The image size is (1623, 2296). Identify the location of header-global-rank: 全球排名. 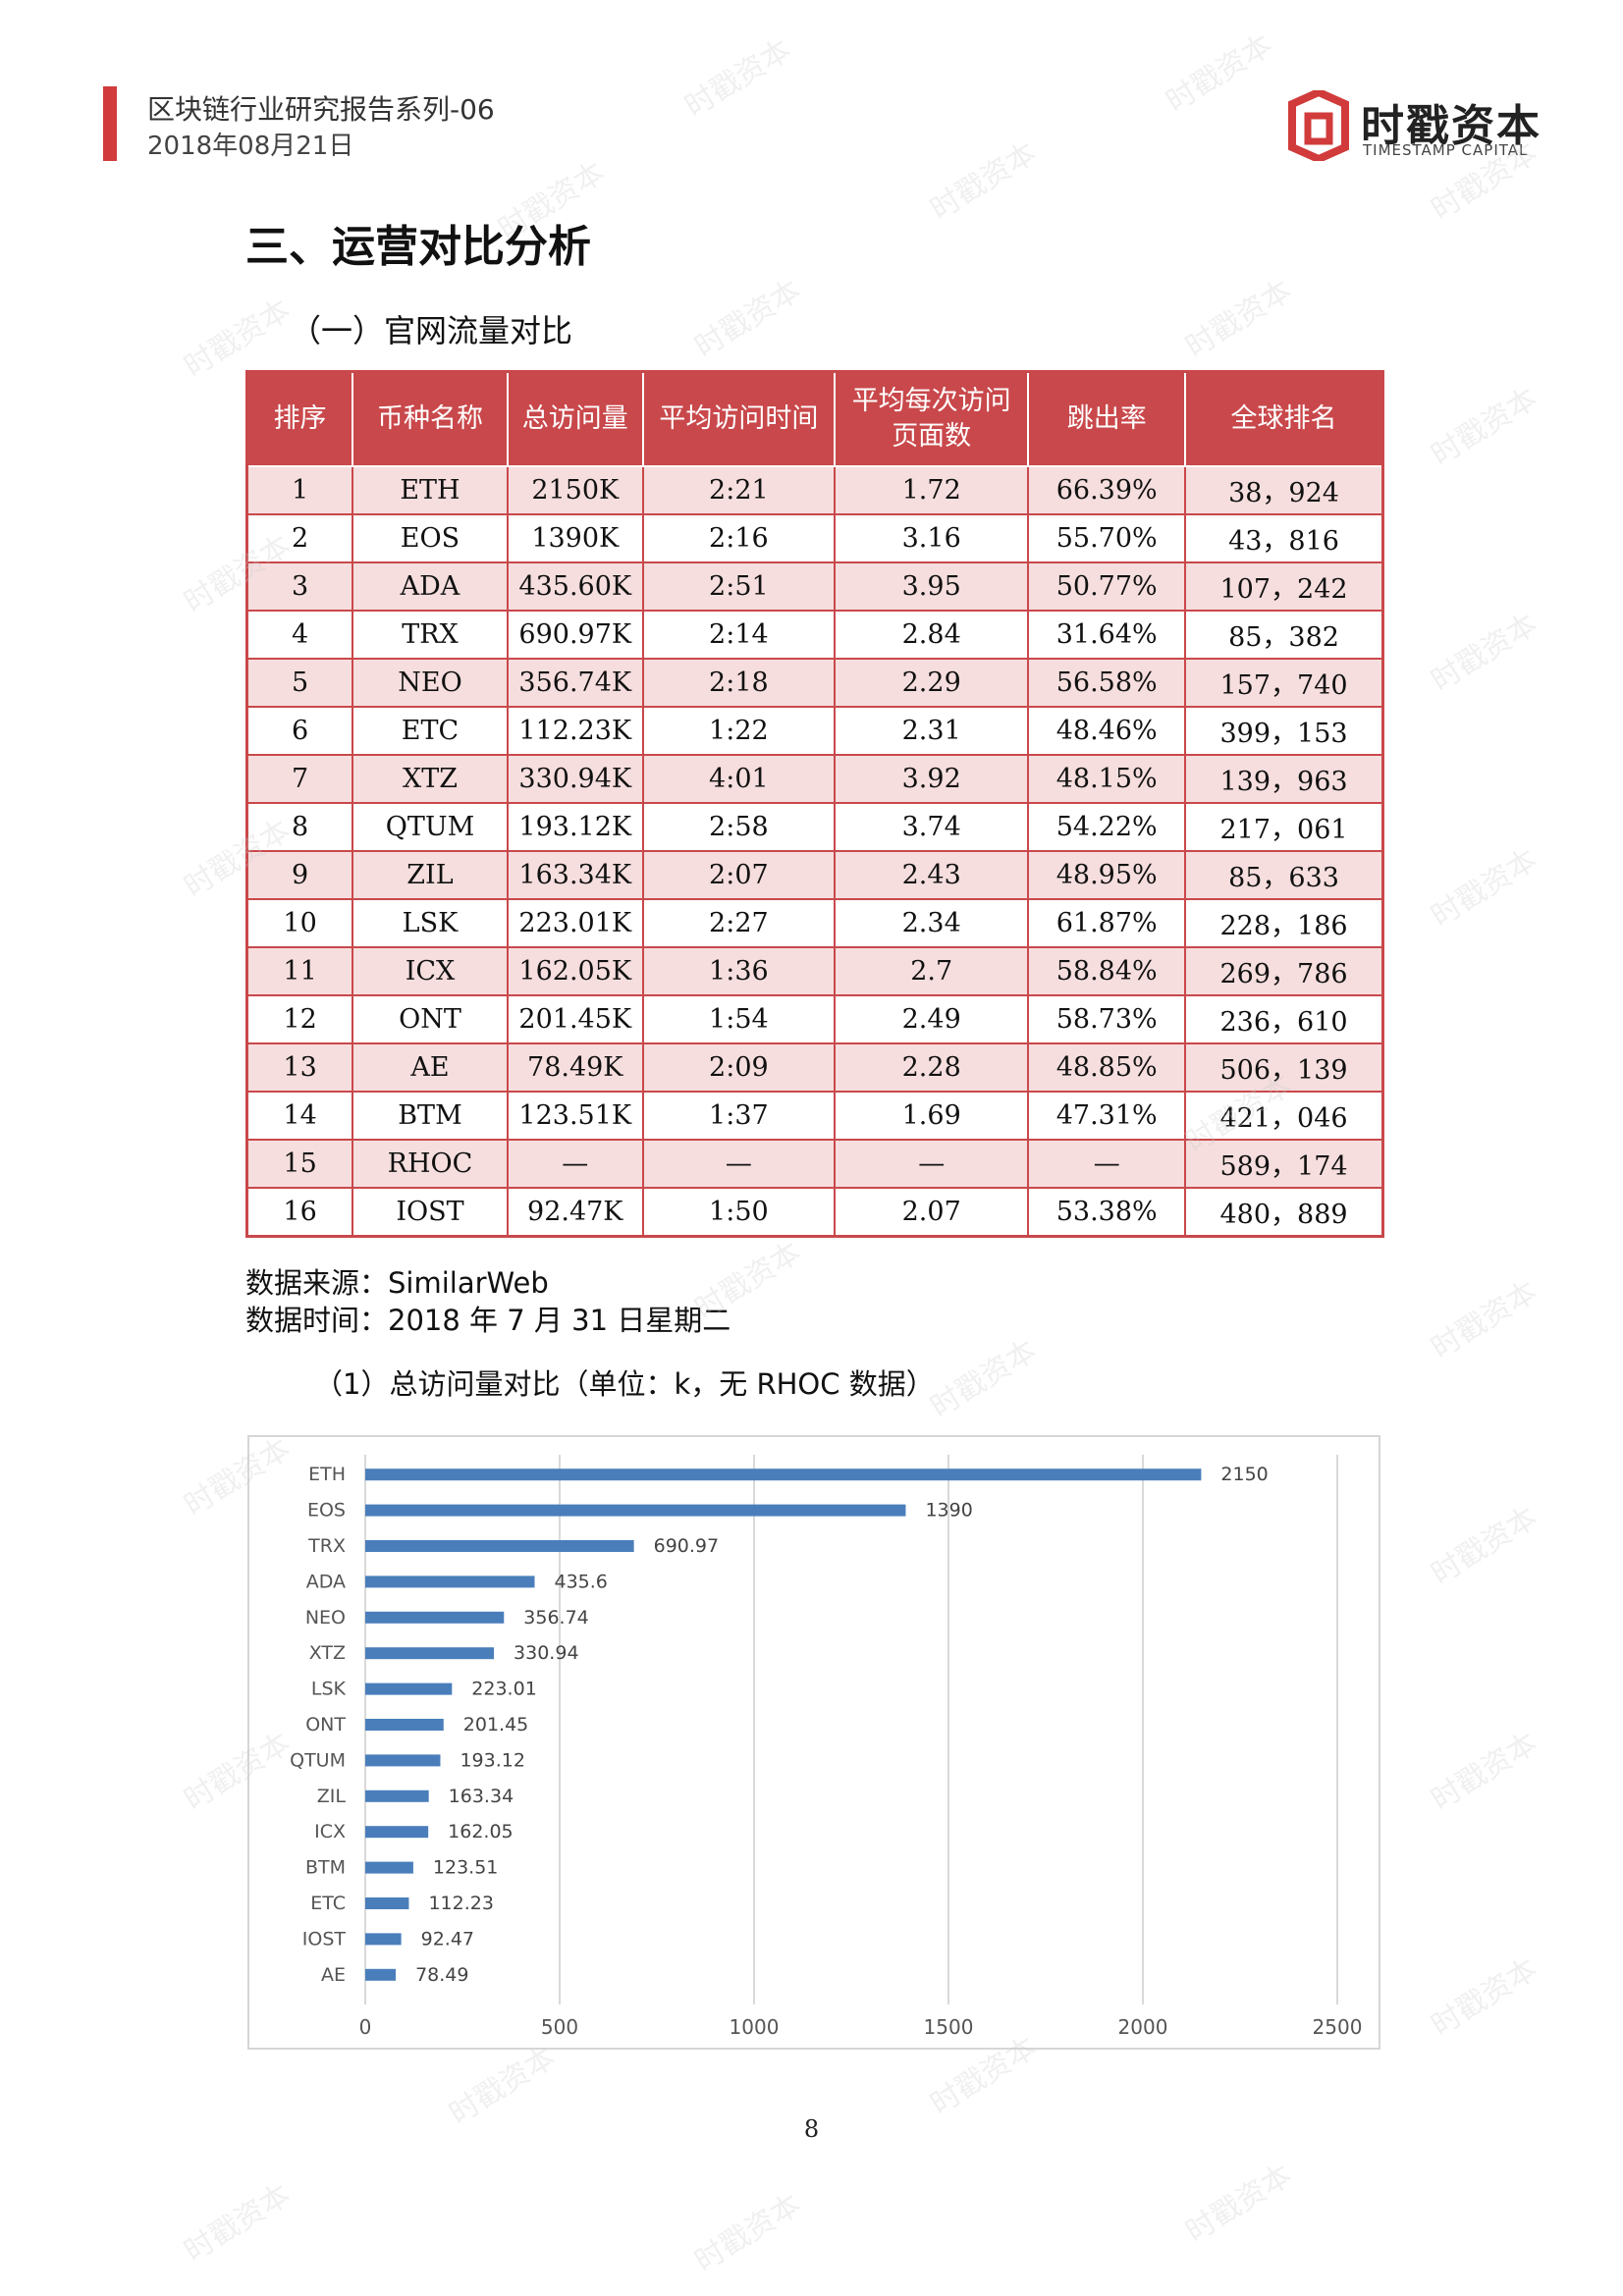
(1284, 419).